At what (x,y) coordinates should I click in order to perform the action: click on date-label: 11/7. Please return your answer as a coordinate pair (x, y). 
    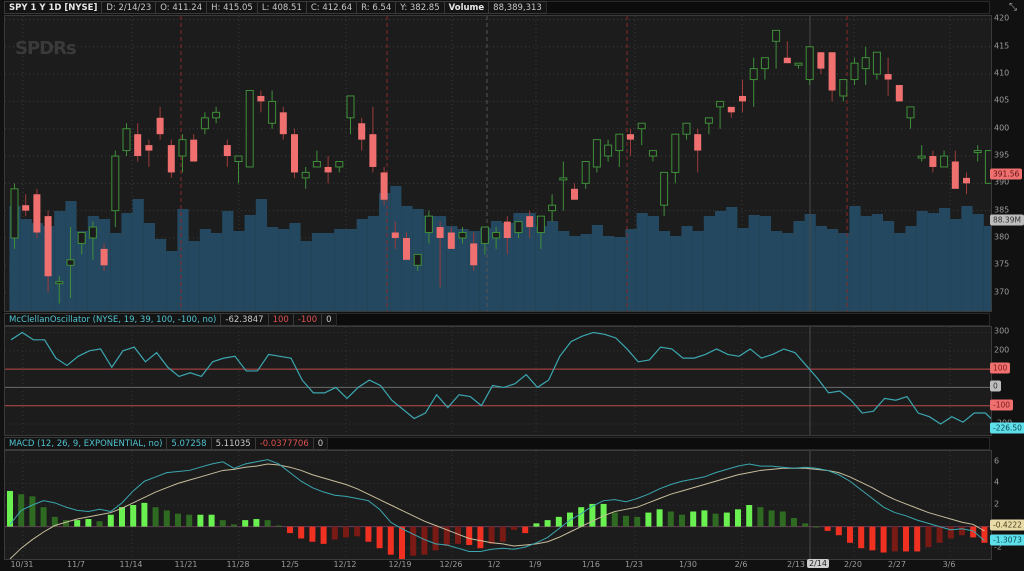
    Looking at the image, I should click on (76, 564).